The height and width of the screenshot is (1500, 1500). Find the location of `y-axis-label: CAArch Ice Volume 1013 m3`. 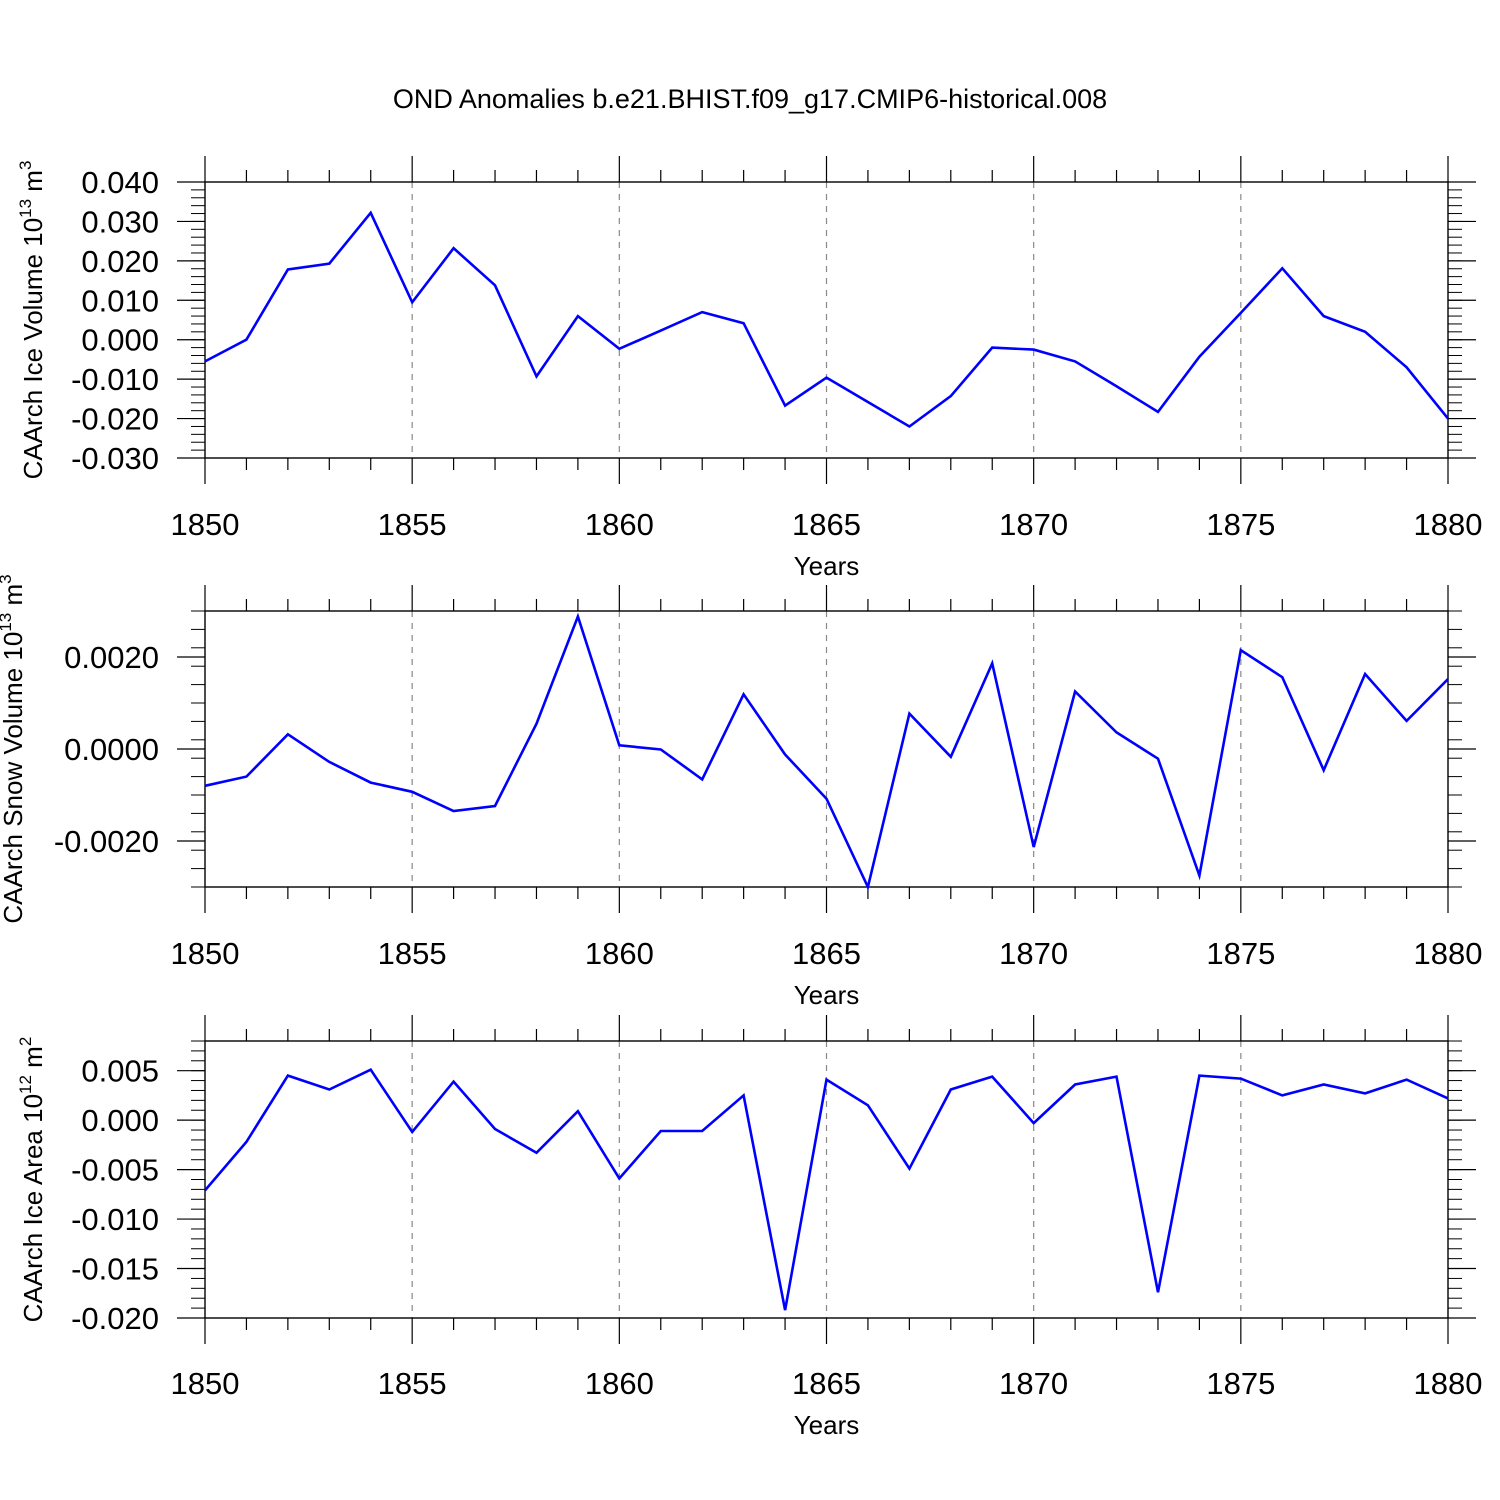

y-axis-label: CAArch Ice Volume 1013 m3 is located at coordinates (32, 320).